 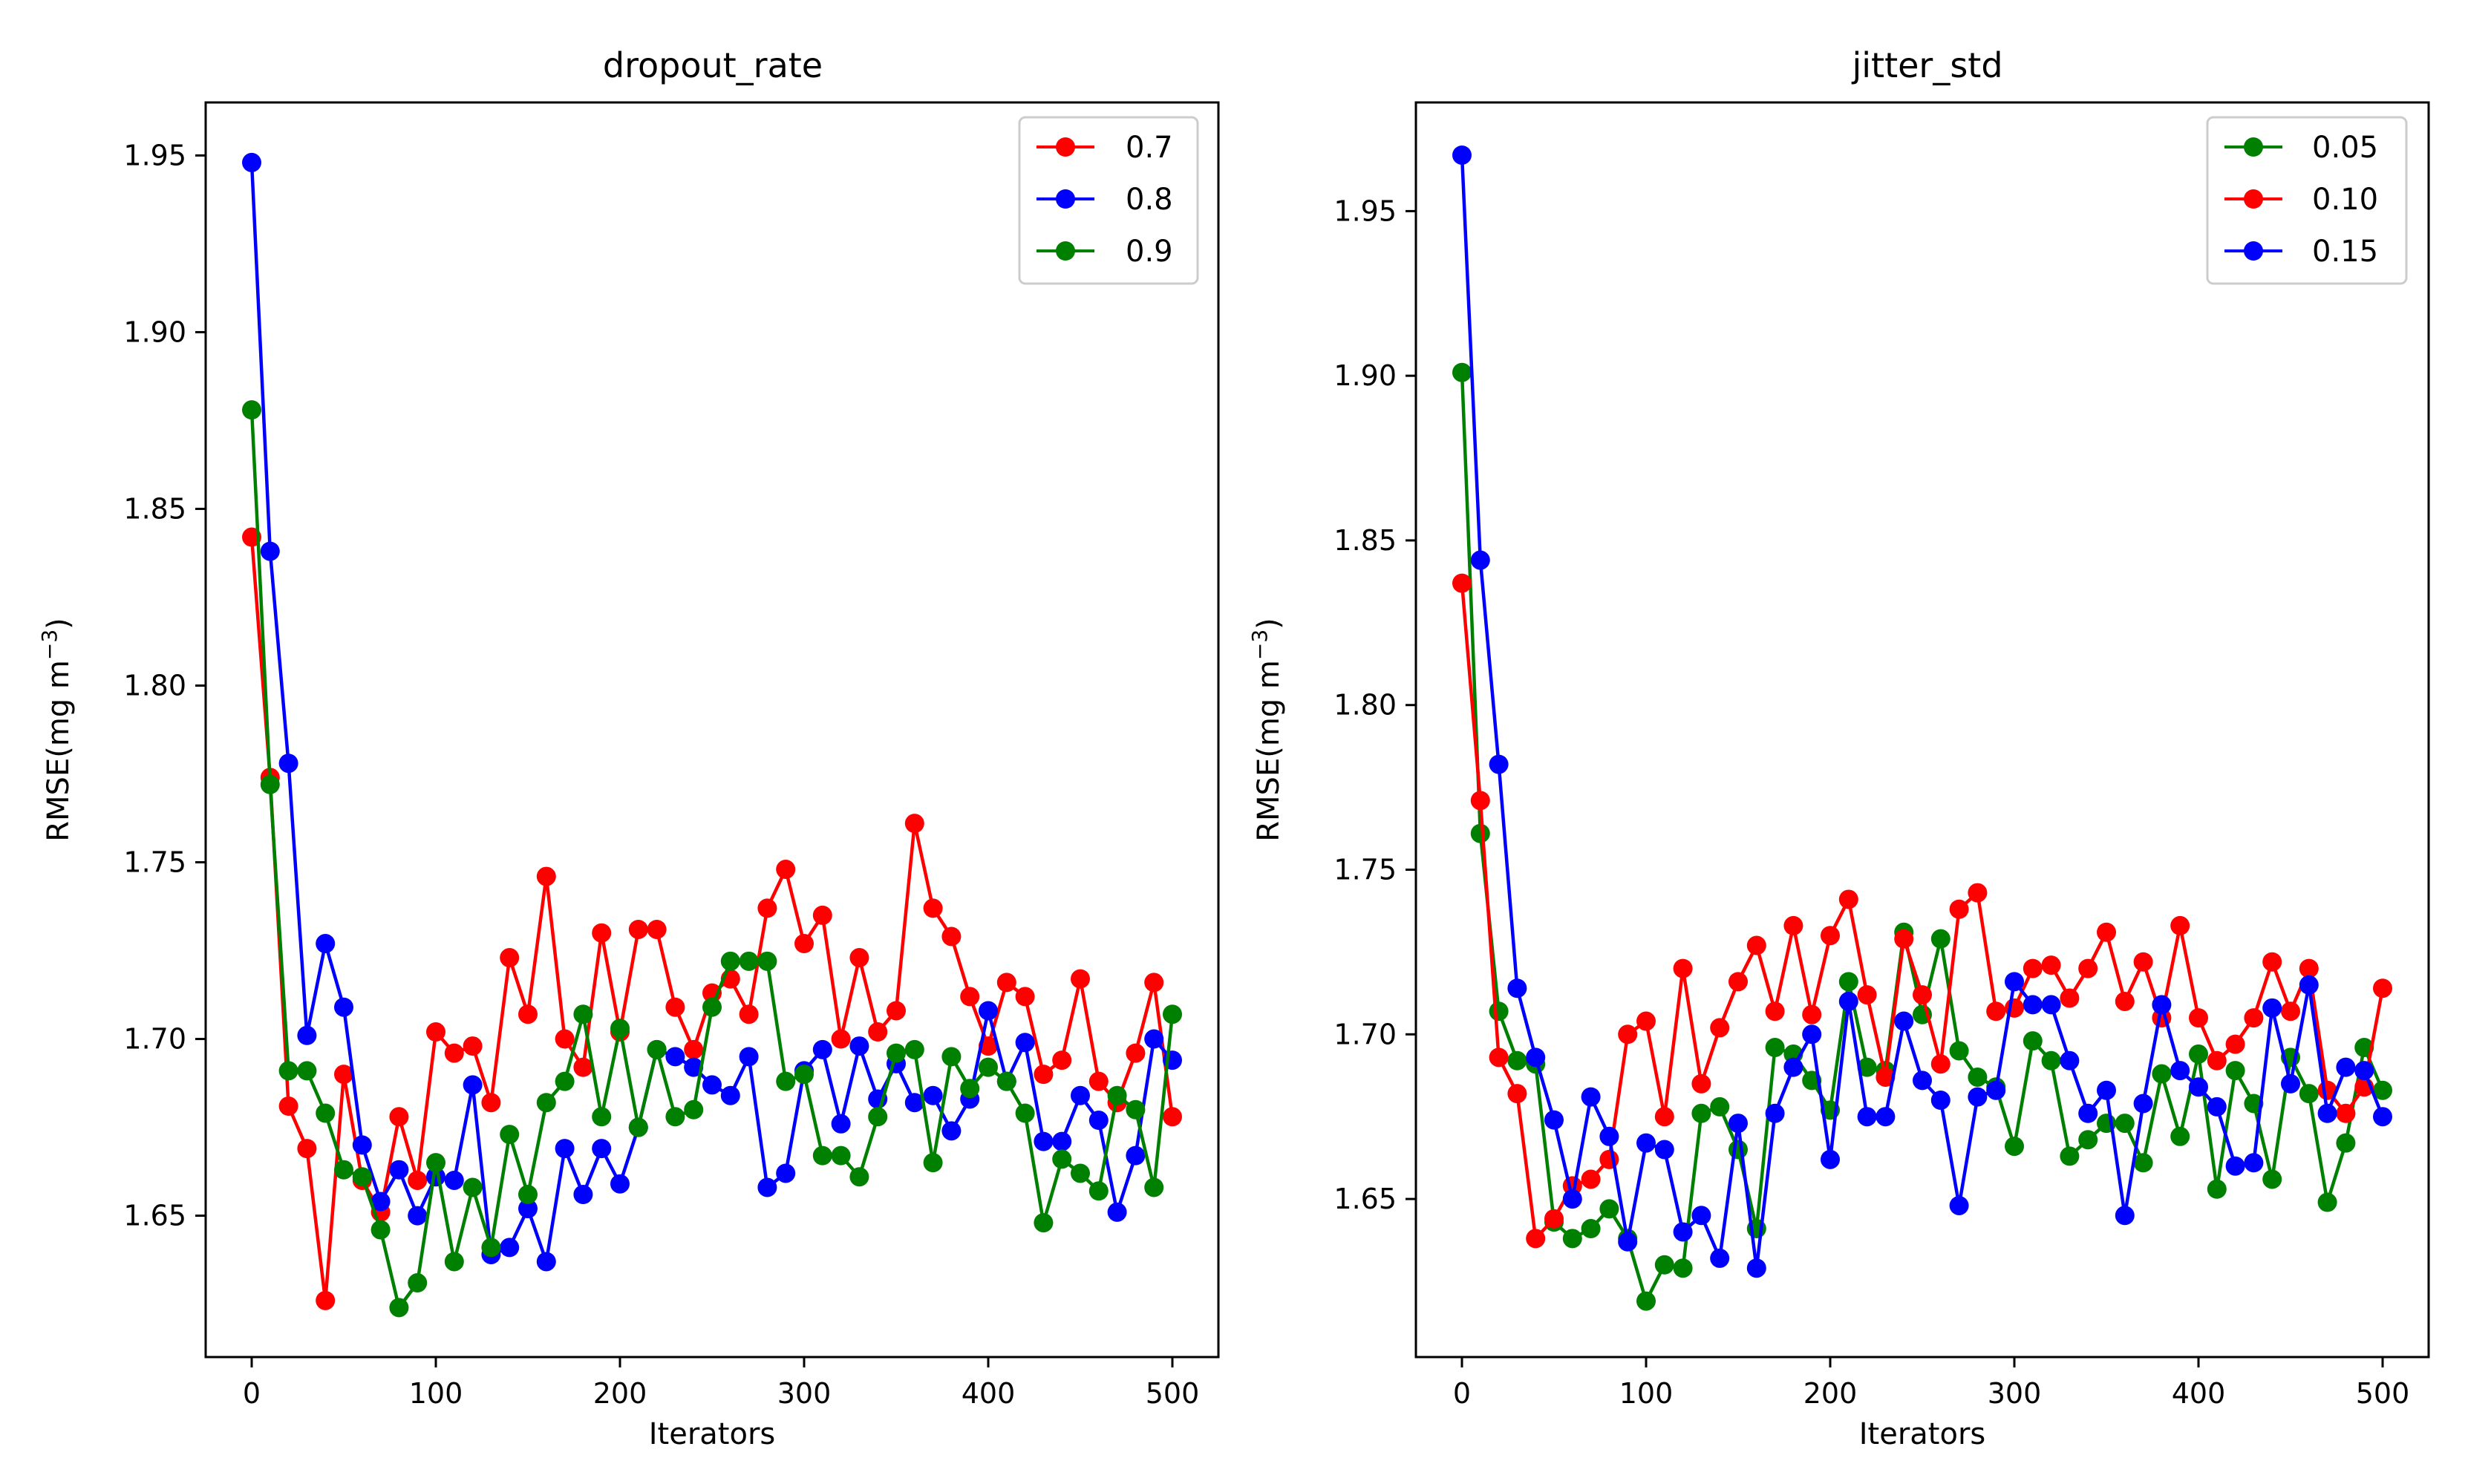 What do you see at coordinates (56, 730) in the screenshot?
I see `y-axis-label: RMSE(mg m−3)` at bounding box center [56, 730].